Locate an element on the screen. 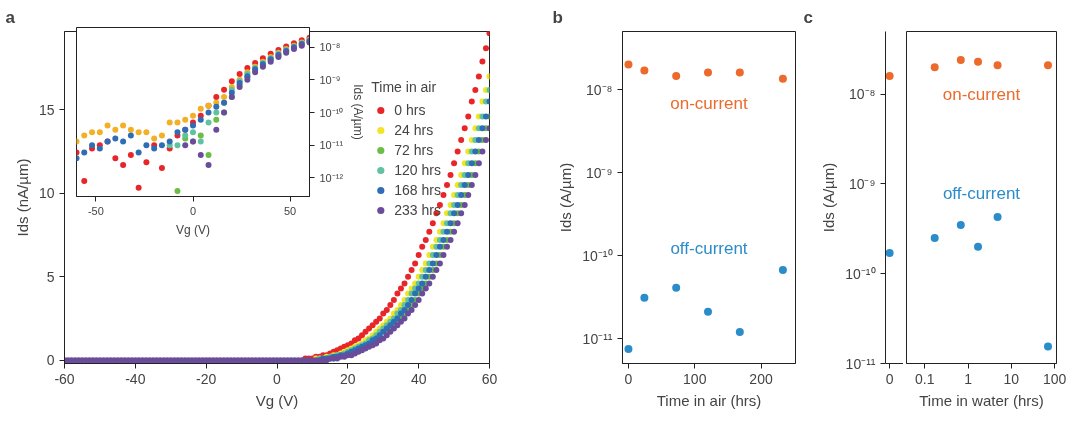 This screenshot has height=421, width=1078. x-tick-label: 0.1 is located at coordinates (924, 378).